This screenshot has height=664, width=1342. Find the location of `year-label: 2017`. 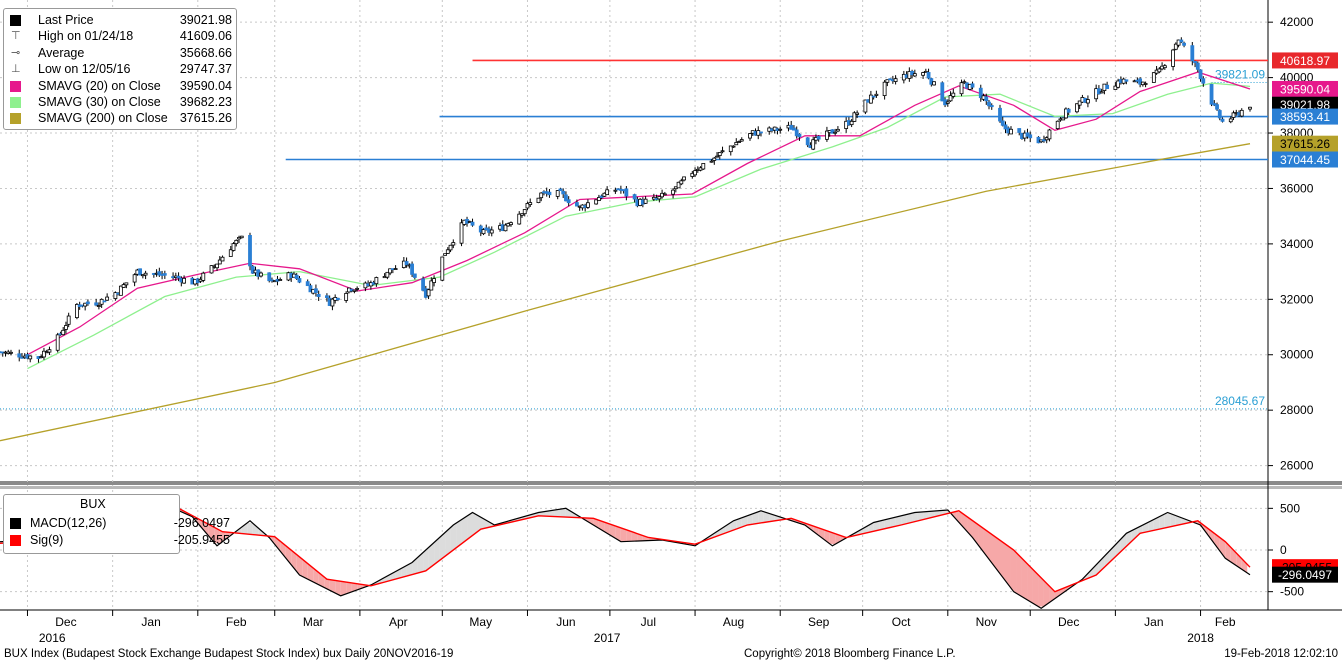

year-label: 2017 is located at coordinates (607, 638).